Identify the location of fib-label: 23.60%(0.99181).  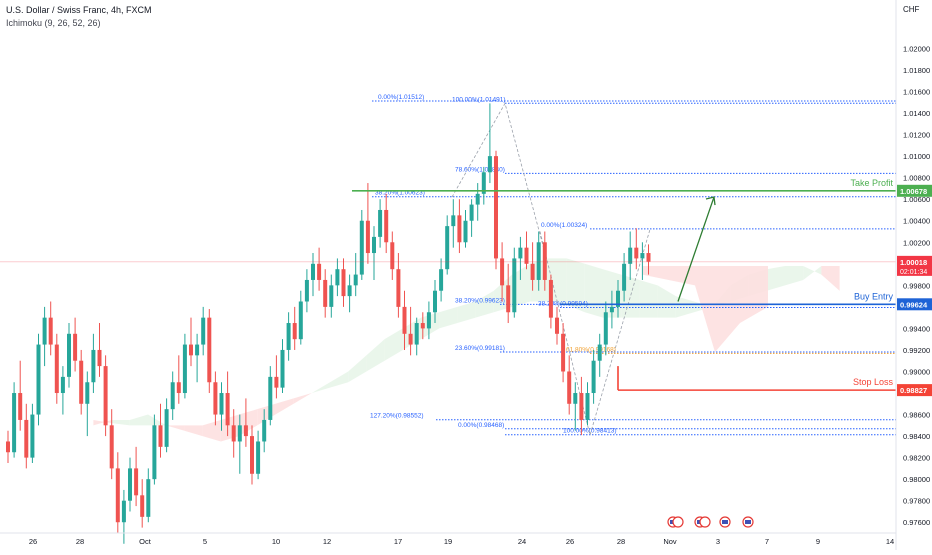
(480, 348).